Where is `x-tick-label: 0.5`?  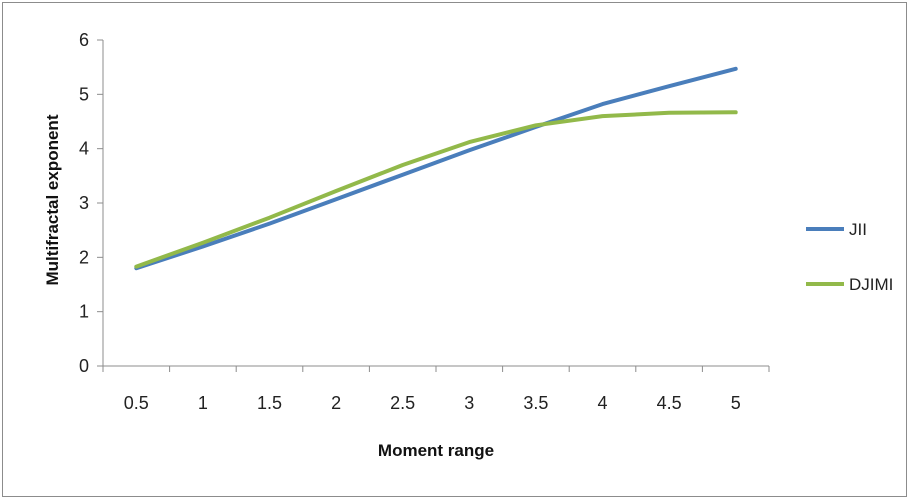
x-tick-label: 0.5 is located at coordinates (136, 403).